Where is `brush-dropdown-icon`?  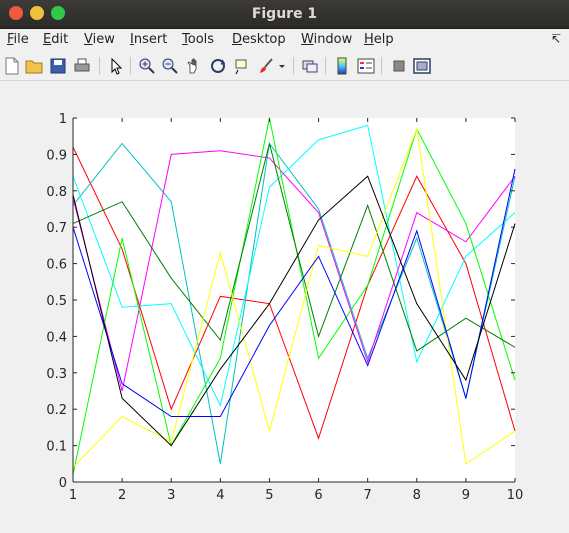 brush-dropdown-icon is located at coordinates (282, 66).